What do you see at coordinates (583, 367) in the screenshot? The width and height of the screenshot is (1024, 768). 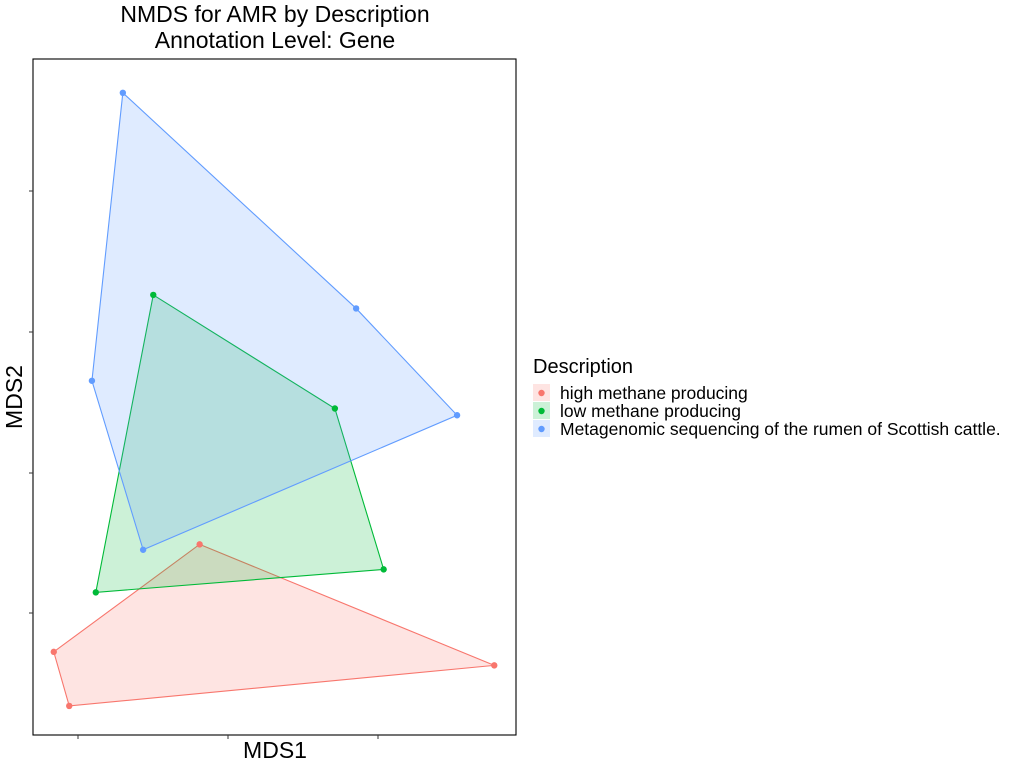 I see `legend-title: Description` at bounding box center [583, 367].